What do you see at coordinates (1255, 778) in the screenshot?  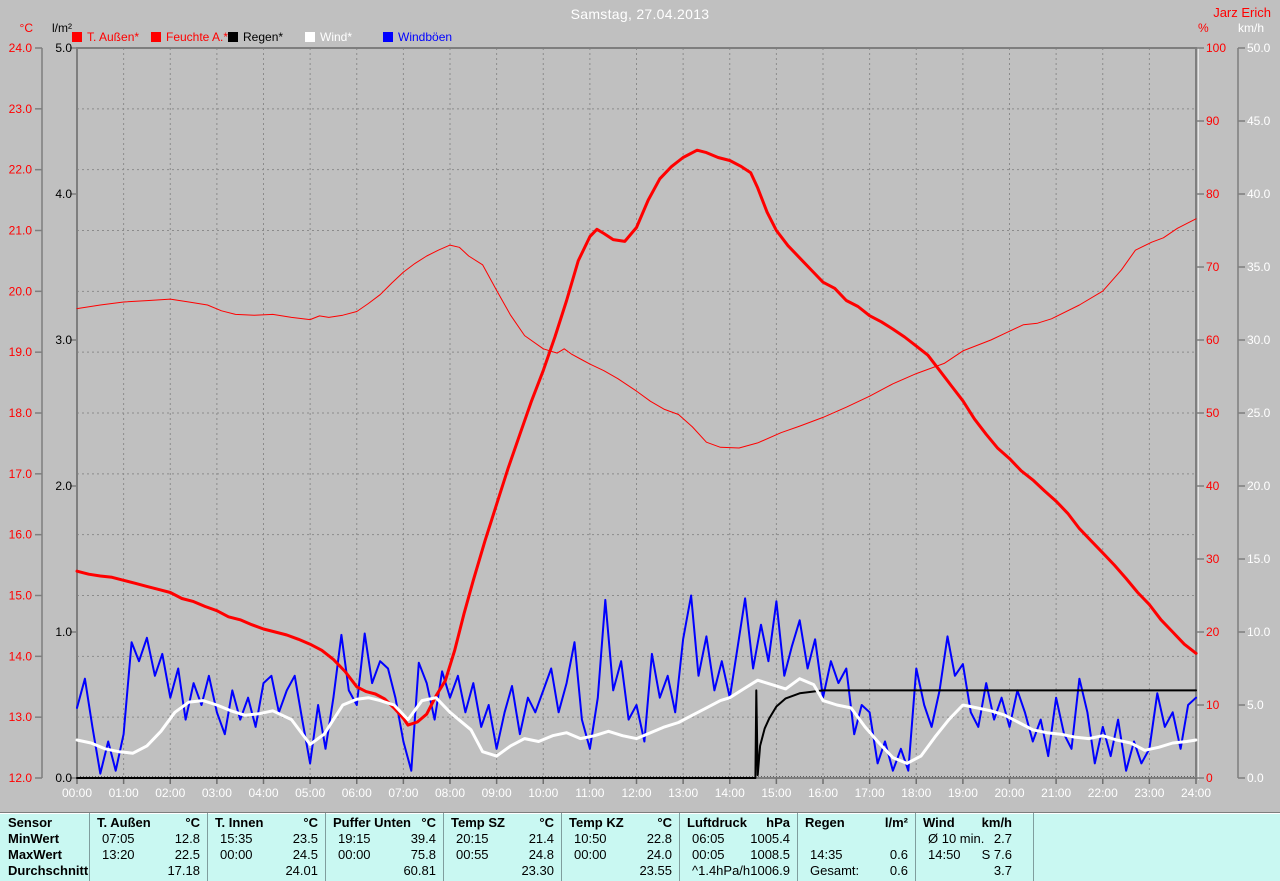 I see `wind-axis-tick-label: 0.0` at bounding box center [1255, 778].